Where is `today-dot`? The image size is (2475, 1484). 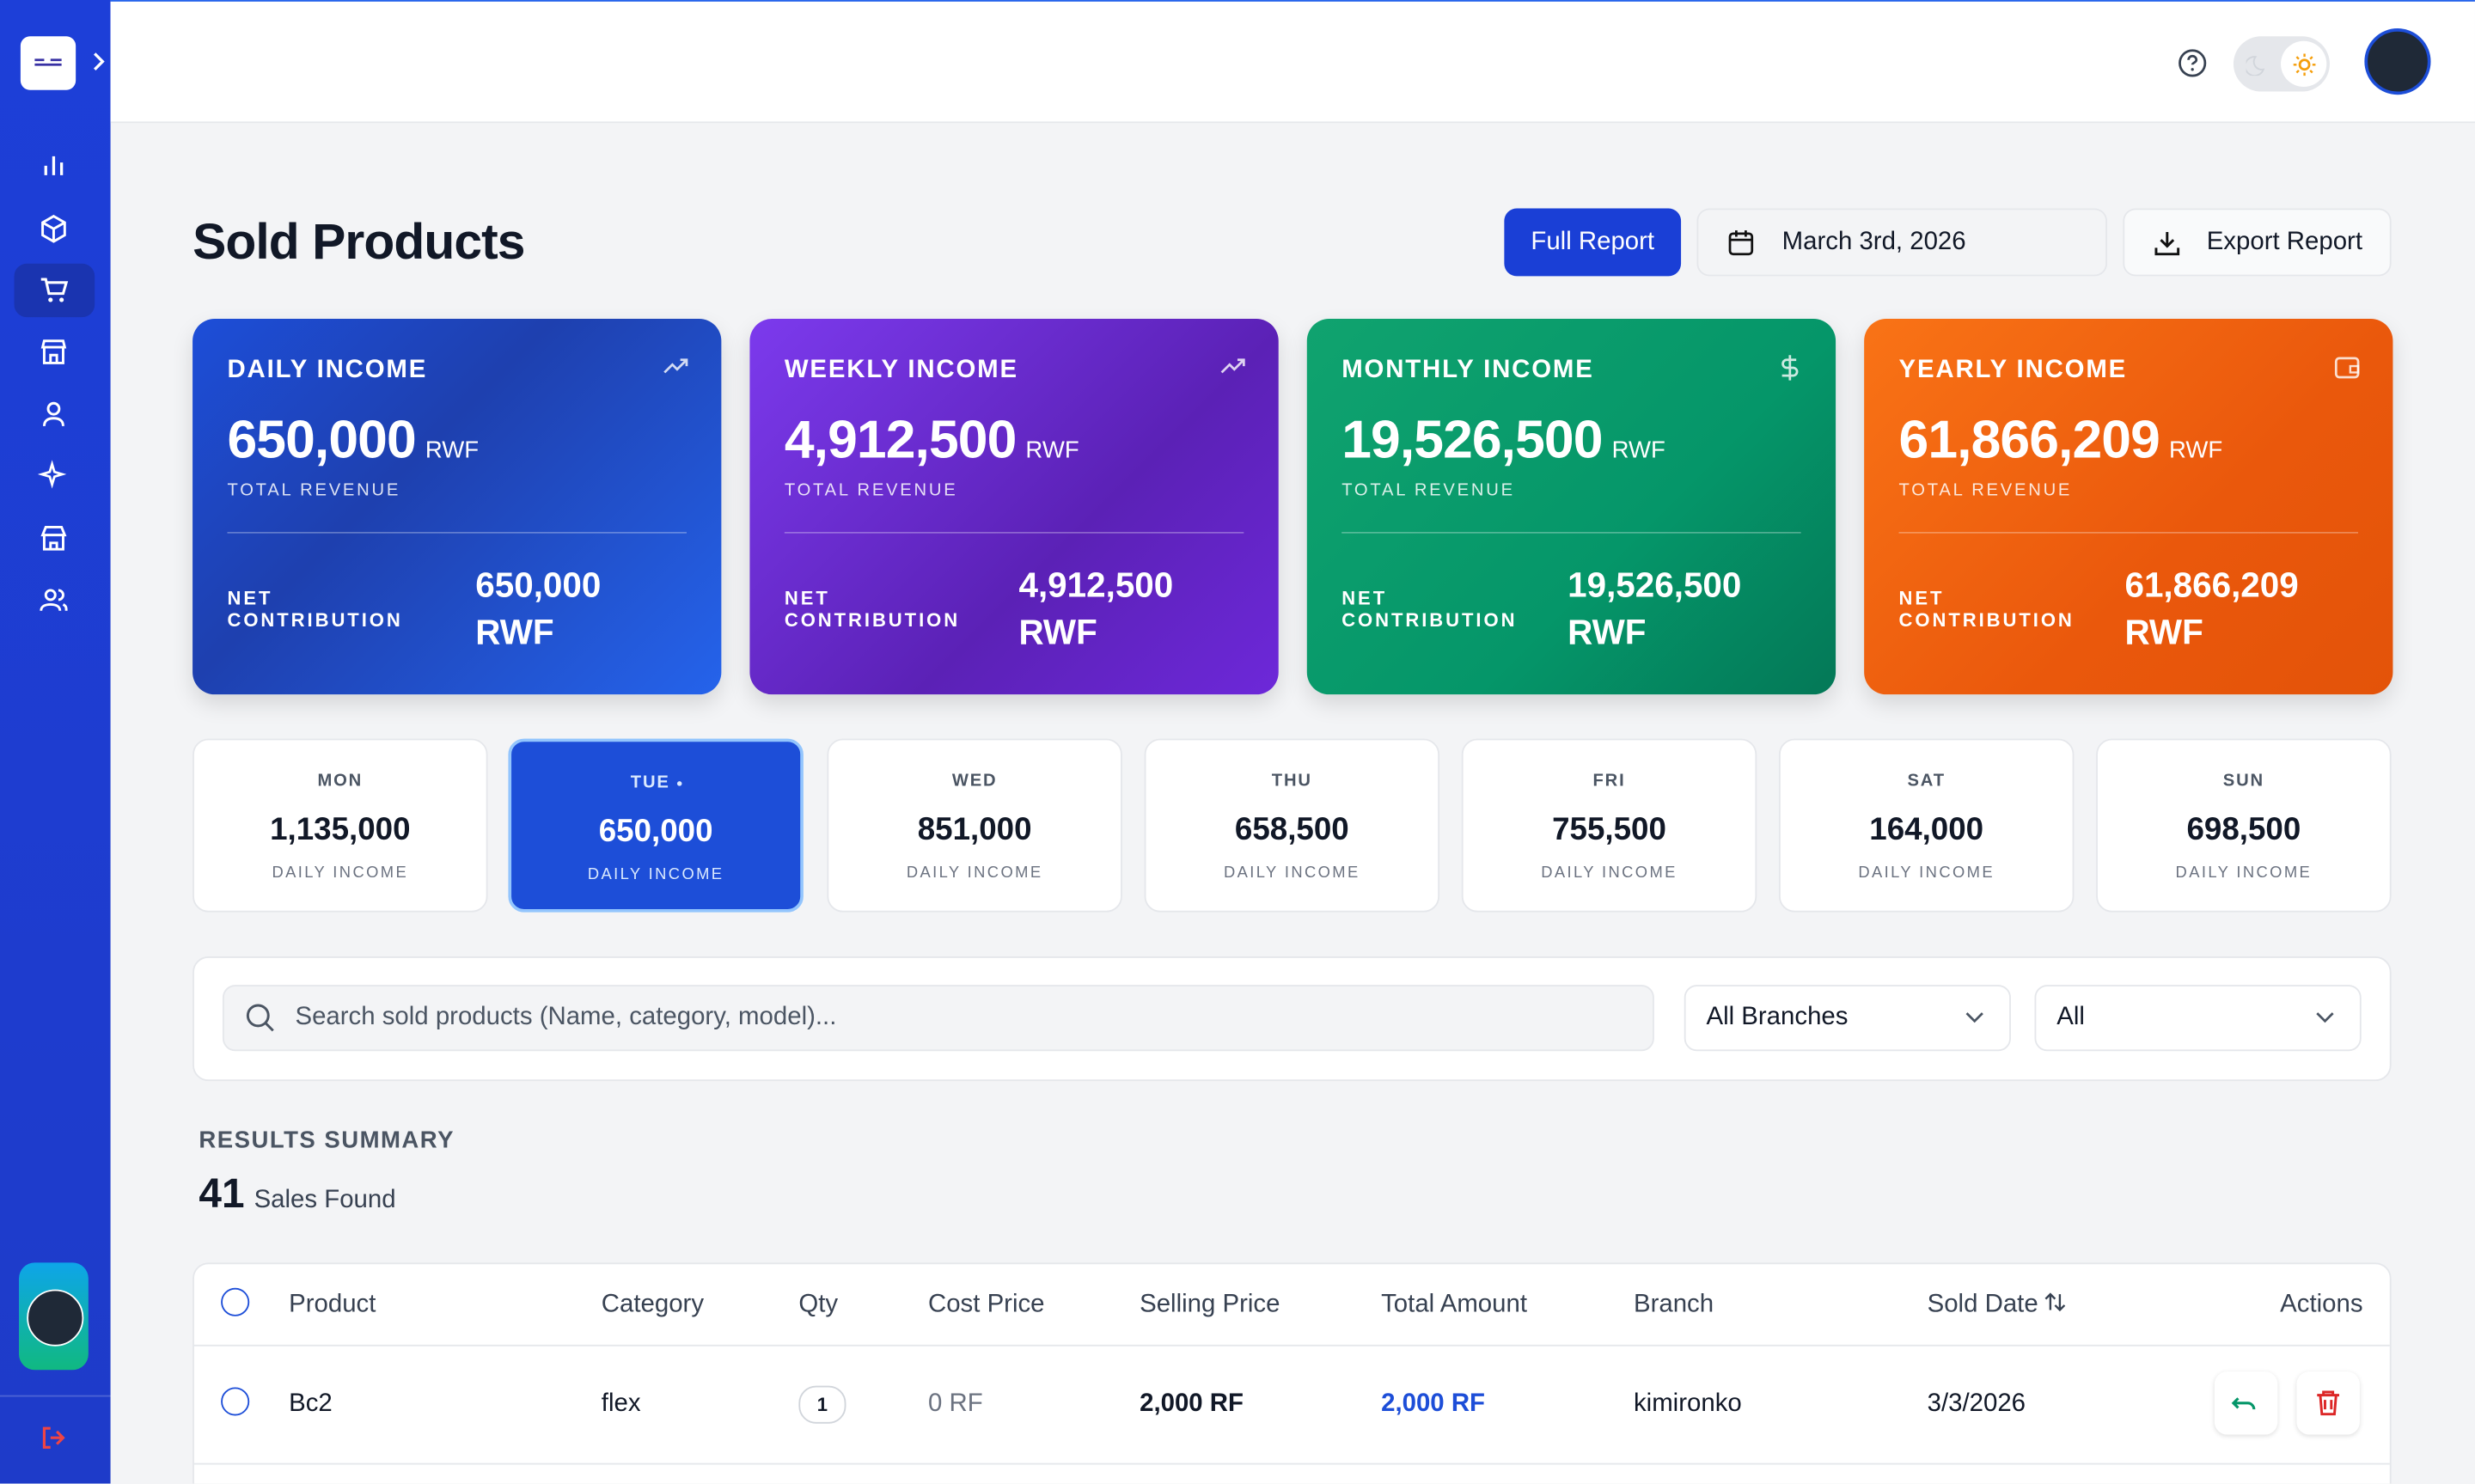
today-dot is located at coordinates (678, 782).